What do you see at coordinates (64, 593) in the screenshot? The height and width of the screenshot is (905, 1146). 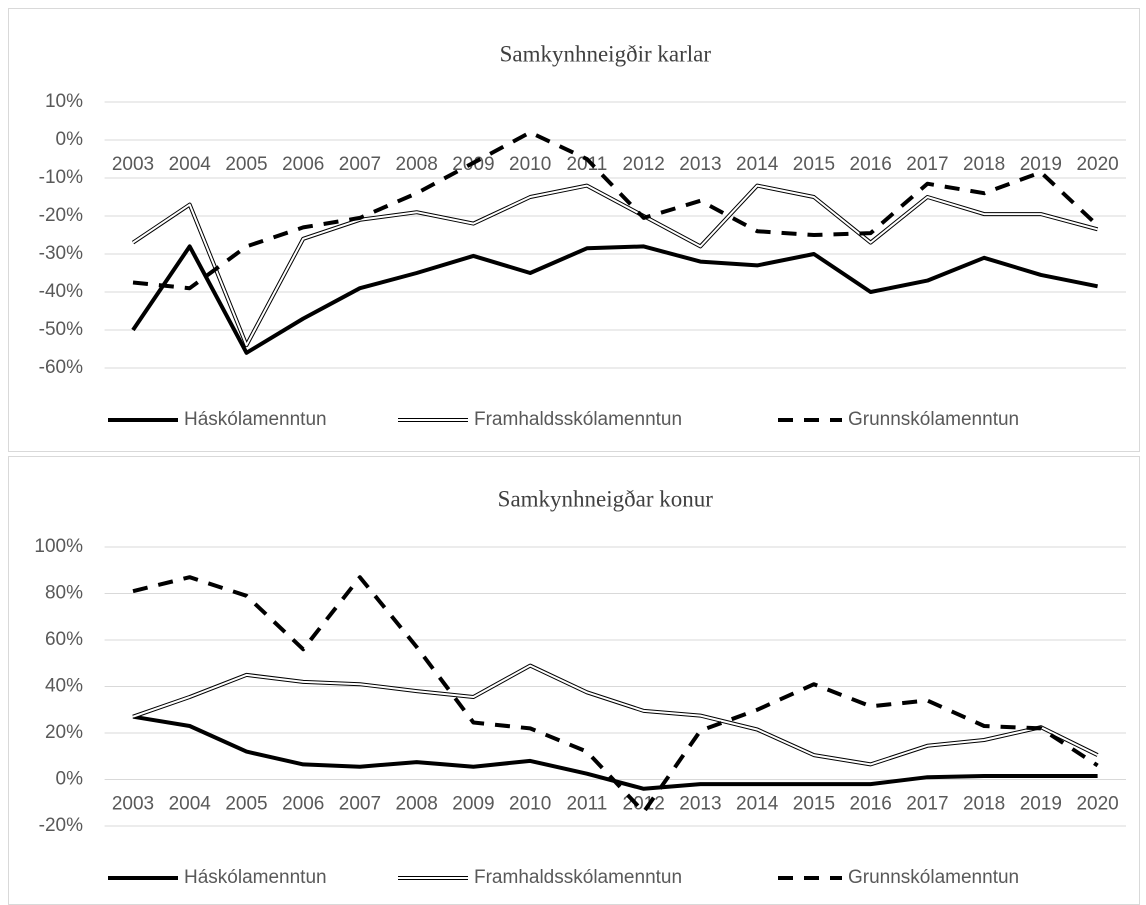 I see `y-tick-label: 80%` at bounding box center [64, 593].